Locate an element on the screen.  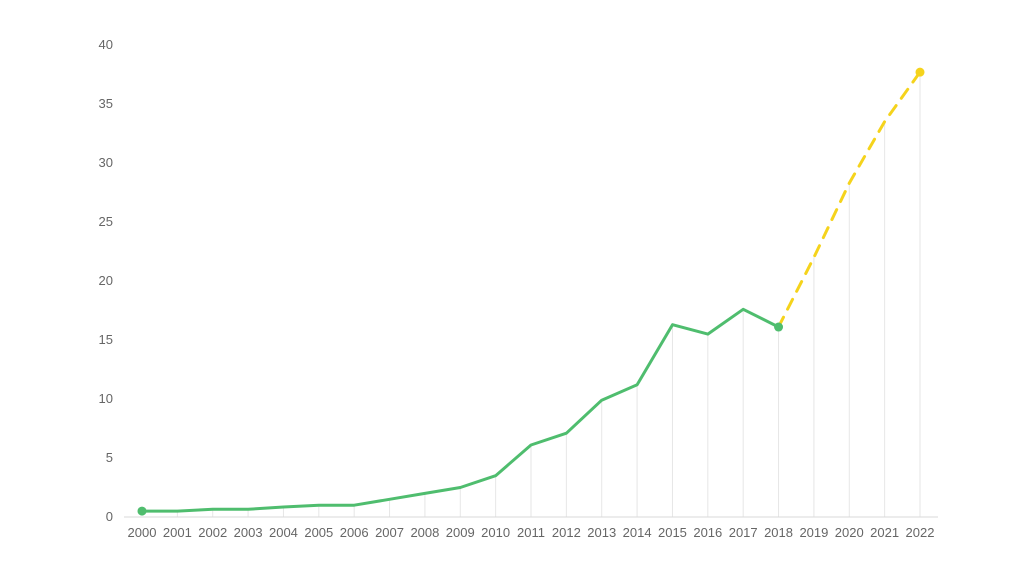
y-tick-label: 25 is located at coordinates (106, 221).